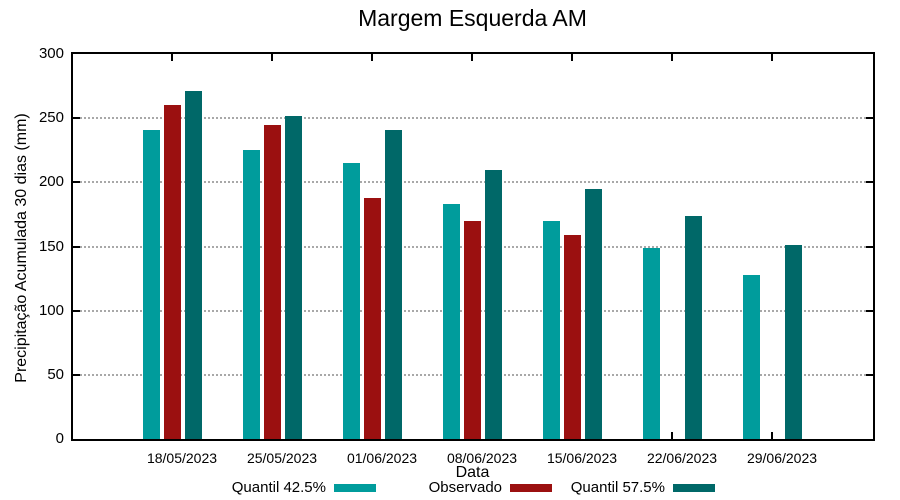  Describe the element at coordinates (55, 374) in the screenshot. I see `y-tick-label-50: 50` at that location.